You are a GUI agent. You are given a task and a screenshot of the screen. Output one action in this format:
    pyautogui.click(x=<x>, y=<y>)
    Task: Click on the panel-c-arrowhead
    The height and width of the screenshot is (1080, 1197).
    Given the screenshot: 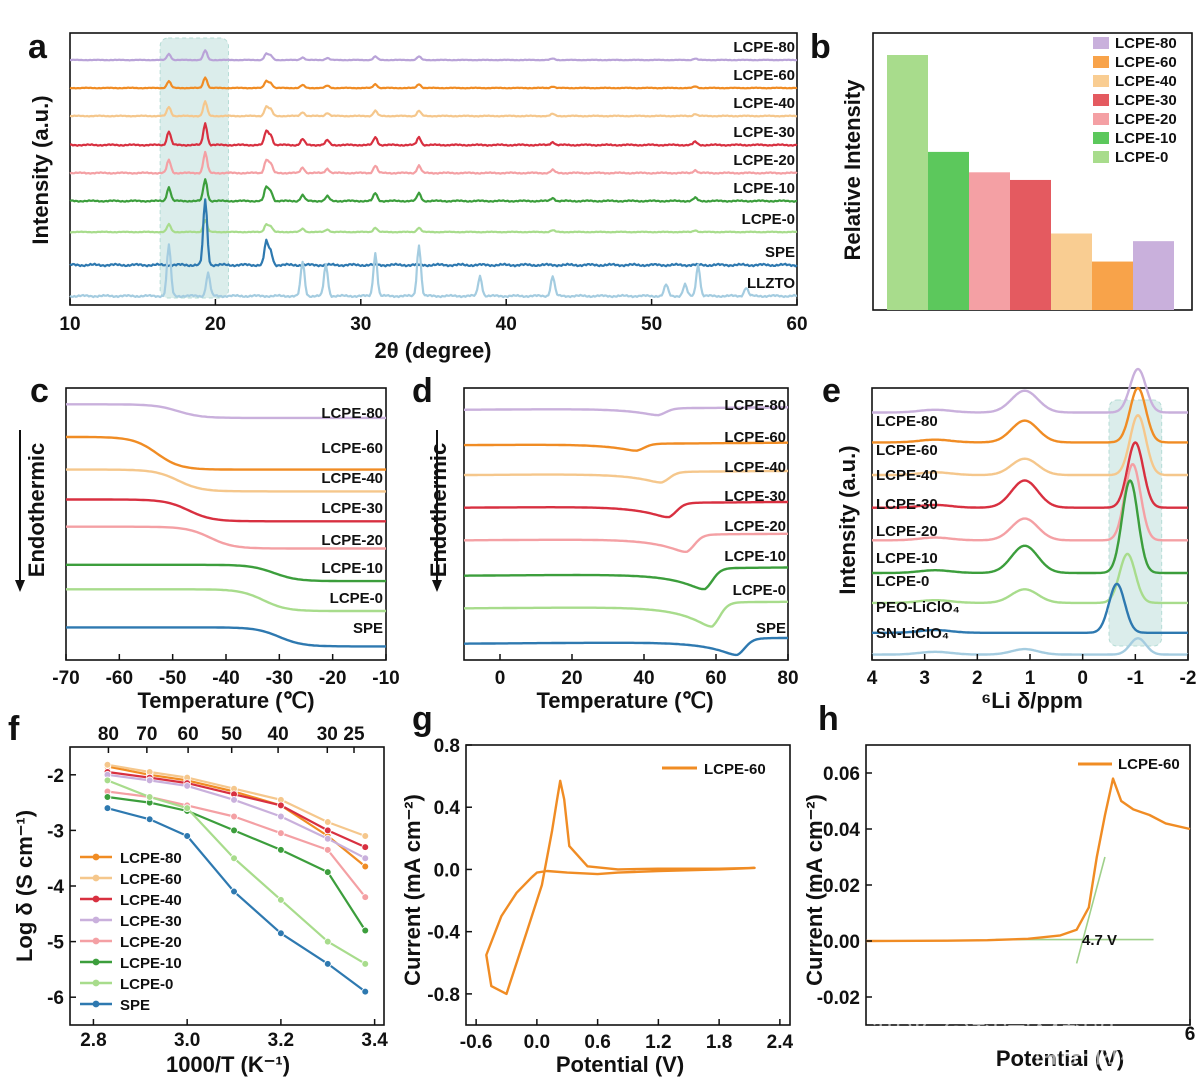 What is the action you would take?
    pyautogui.click(x=20, y=586)
    